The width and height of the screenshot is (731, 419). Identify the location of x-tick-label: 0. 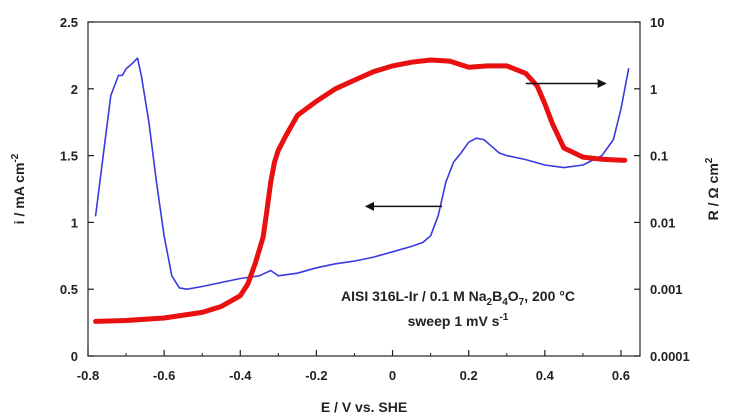
(392, 375).